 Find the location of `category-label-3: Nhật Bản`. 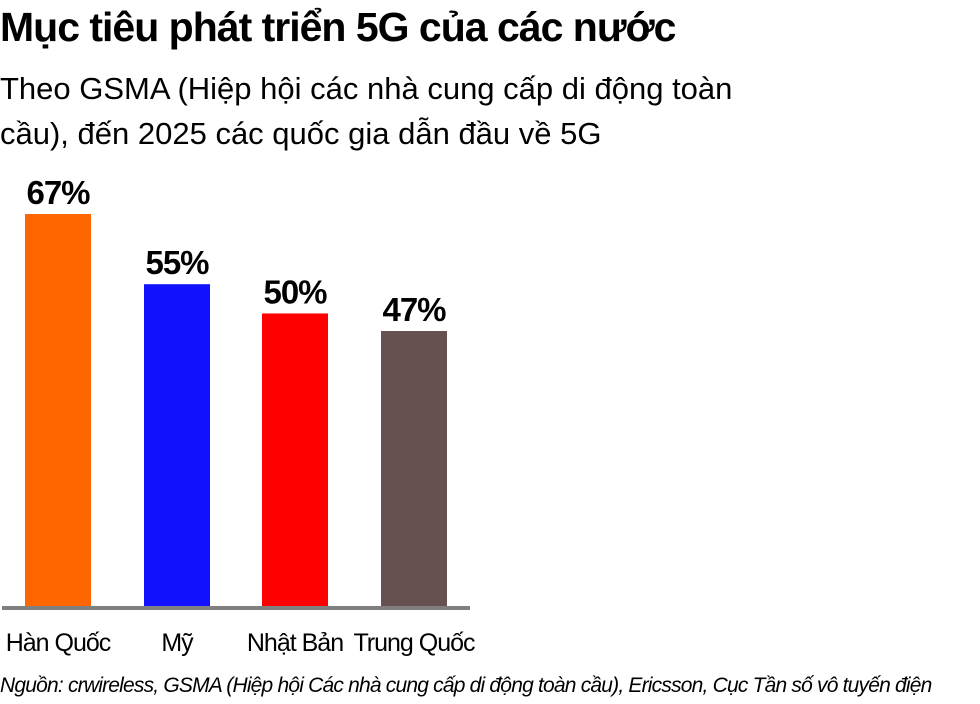

category-label-3: Nhật Bản is located at coordinates (295, 643).